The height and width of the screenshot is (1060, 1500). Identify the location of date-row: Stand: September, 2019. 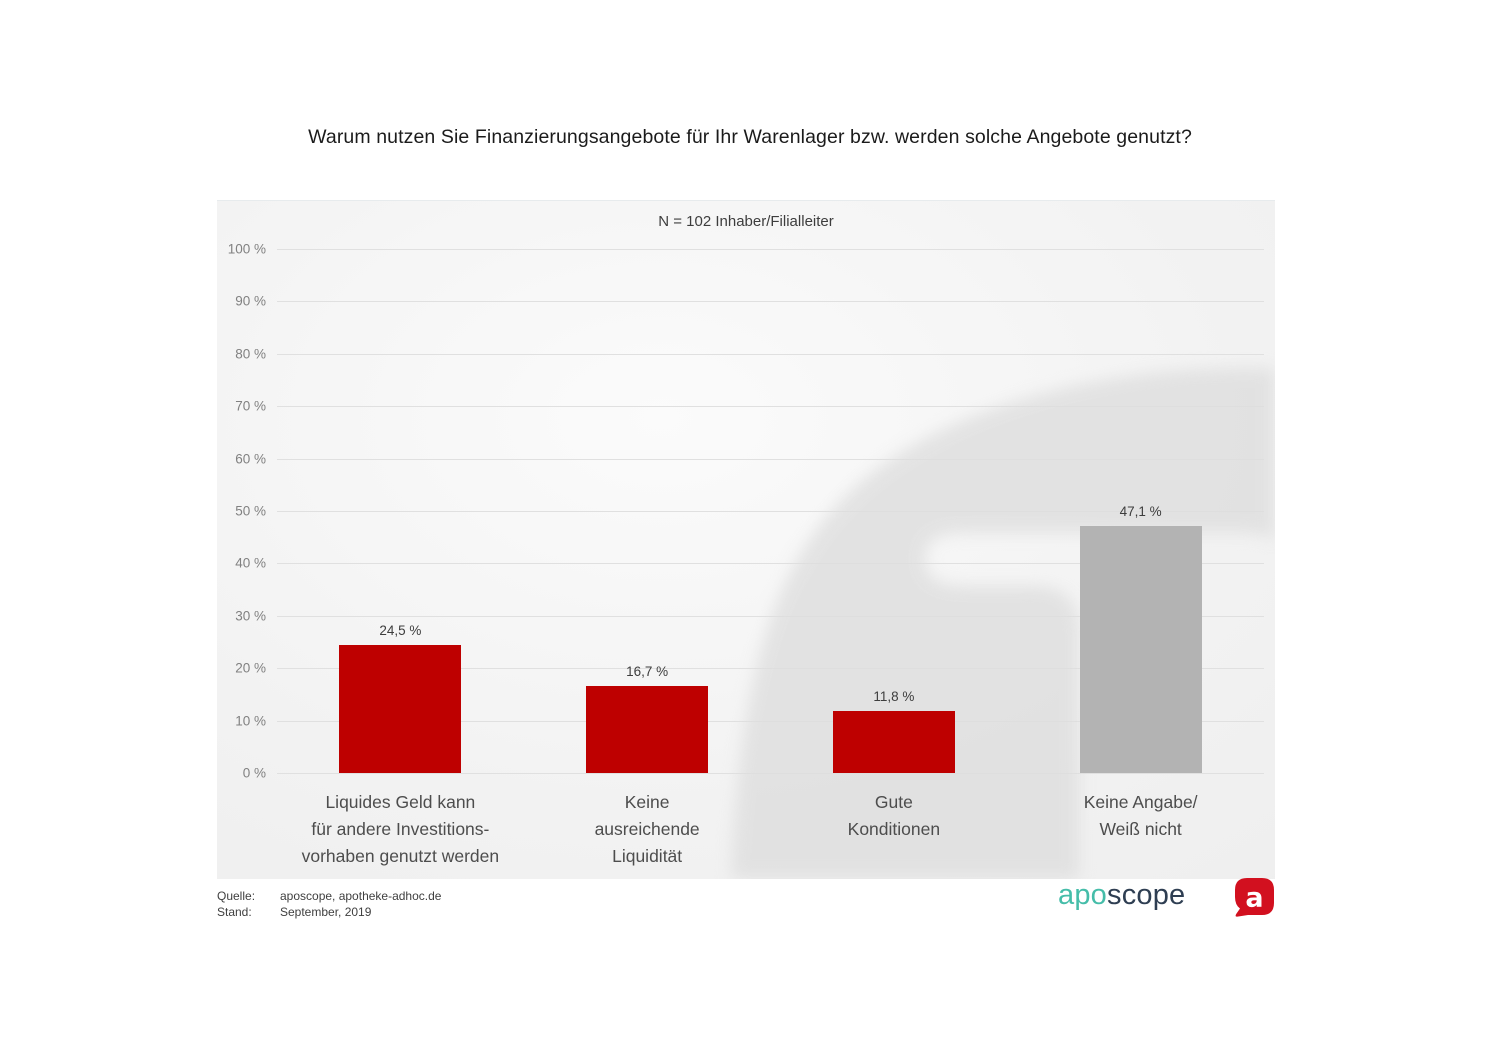
(329, 912).